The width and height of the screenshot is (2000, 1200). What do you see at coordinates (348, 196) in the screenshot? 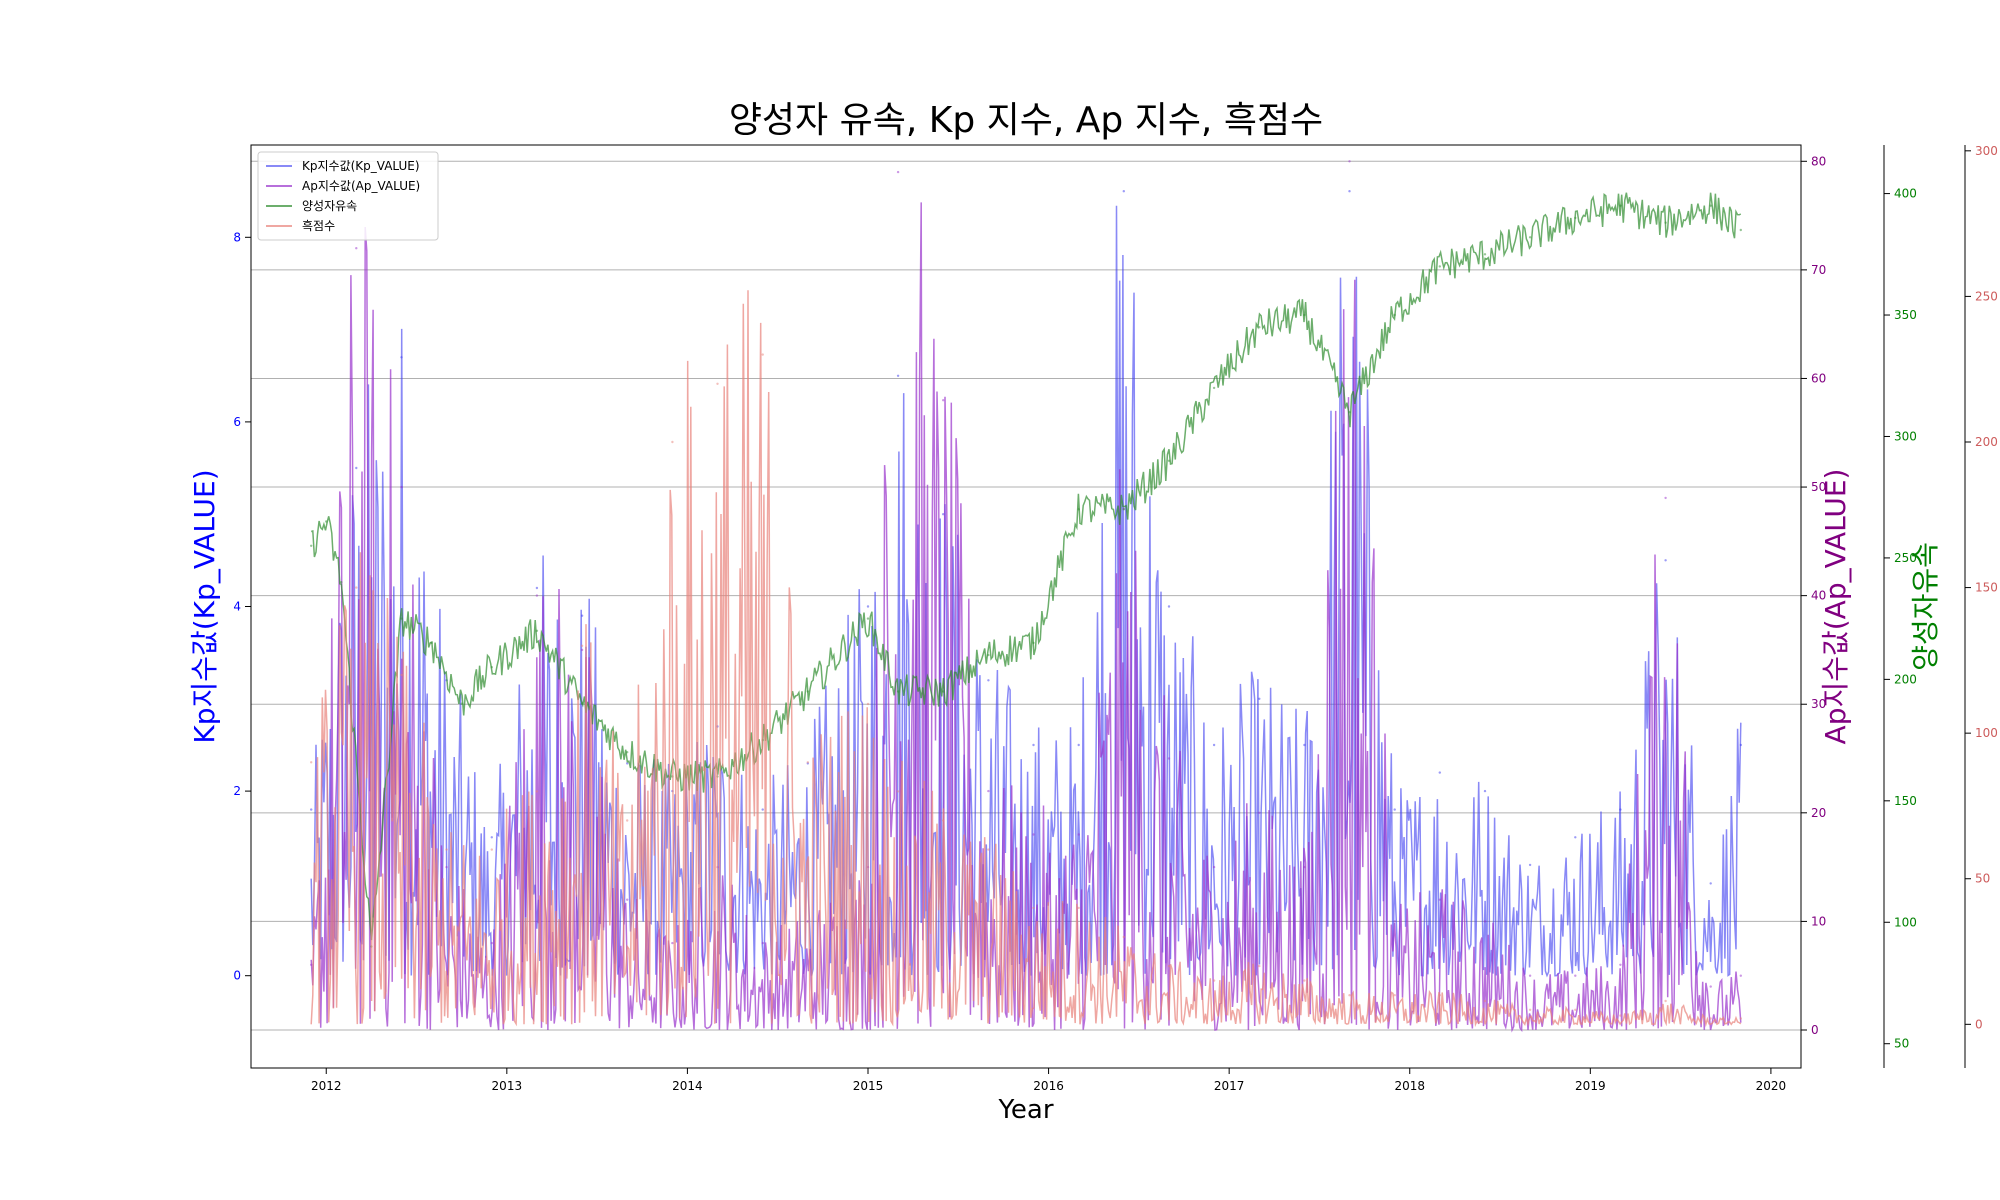
I see `legend-box` at bounding box center [348, 196].